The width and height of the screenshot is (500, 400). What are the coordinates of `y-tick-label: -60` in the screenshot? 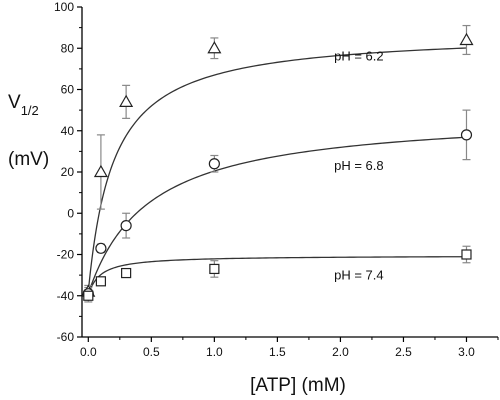 It's located at (66, 337).